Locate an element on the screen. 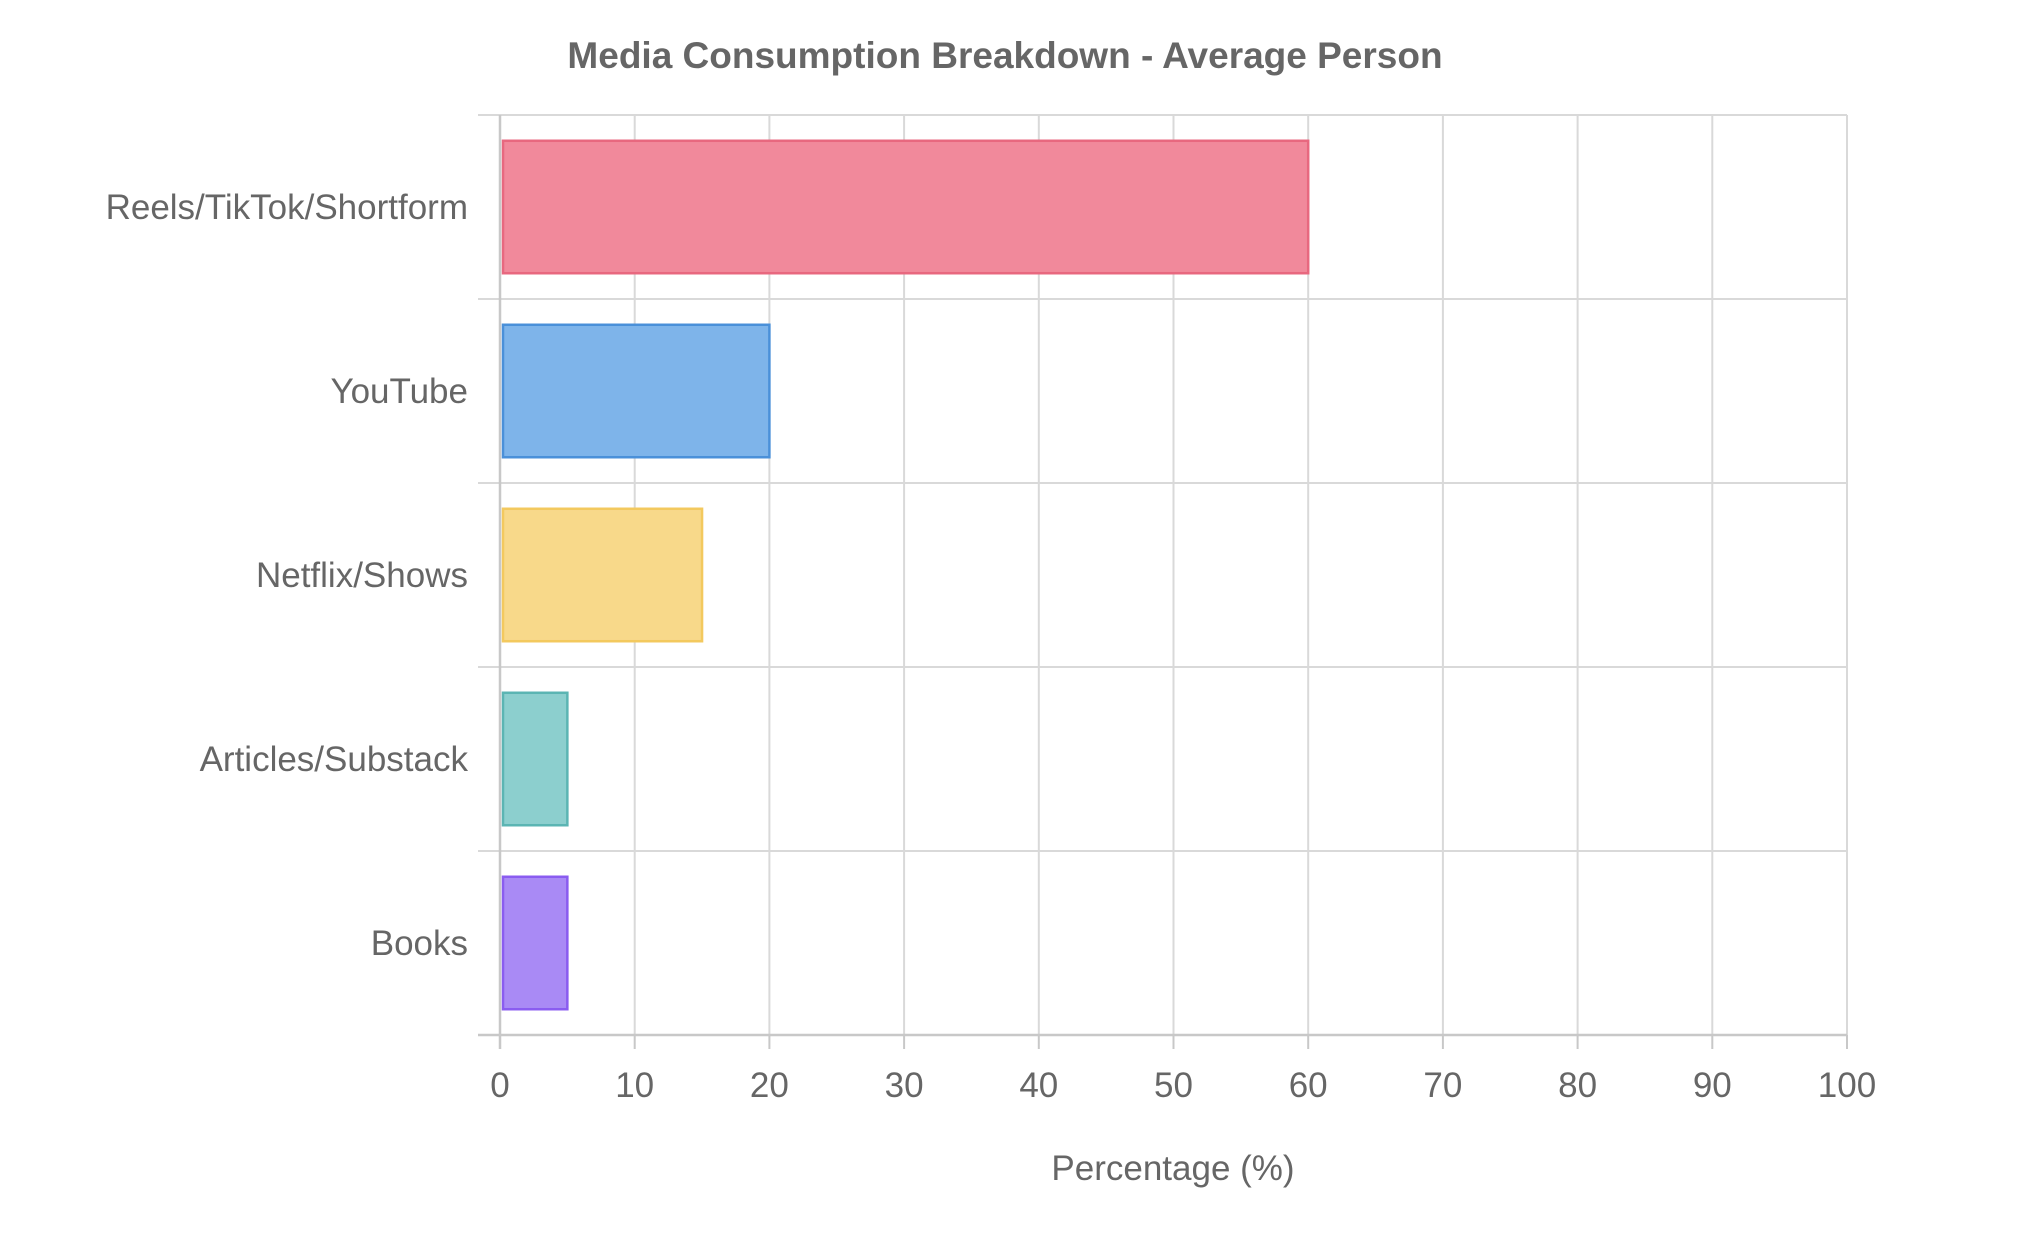 This screenshot has height=1250, width=2034. x-tick-label: 60 is located at coordinates (1308, 1085).